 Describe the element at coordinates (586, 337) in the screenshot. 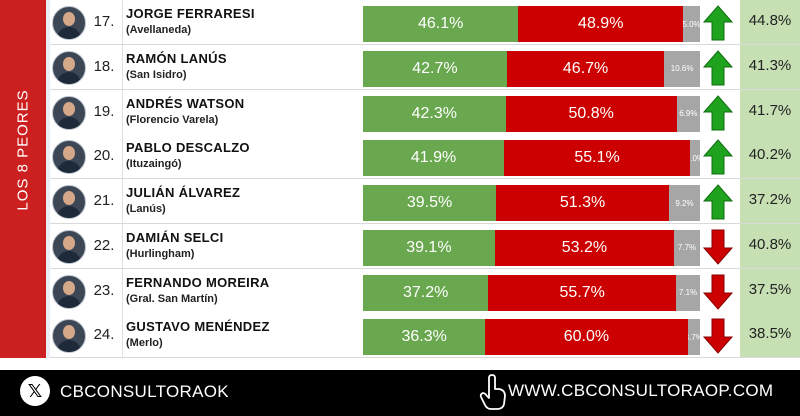

I see `negative-segment: 60.0%` at that location.